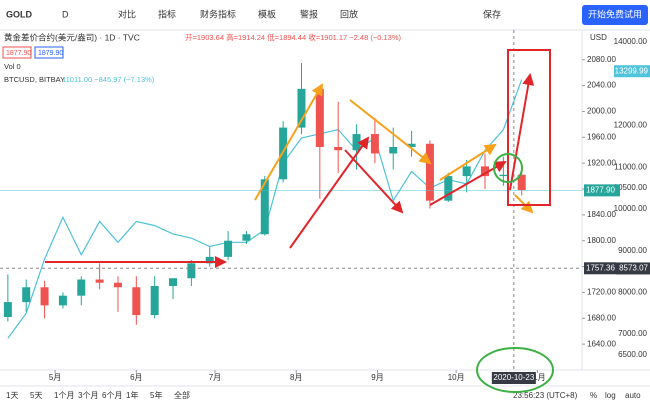  Describe the element at coordinates (456, 377) in the screenshot. I see `x-tick-label: 10月` at that location.